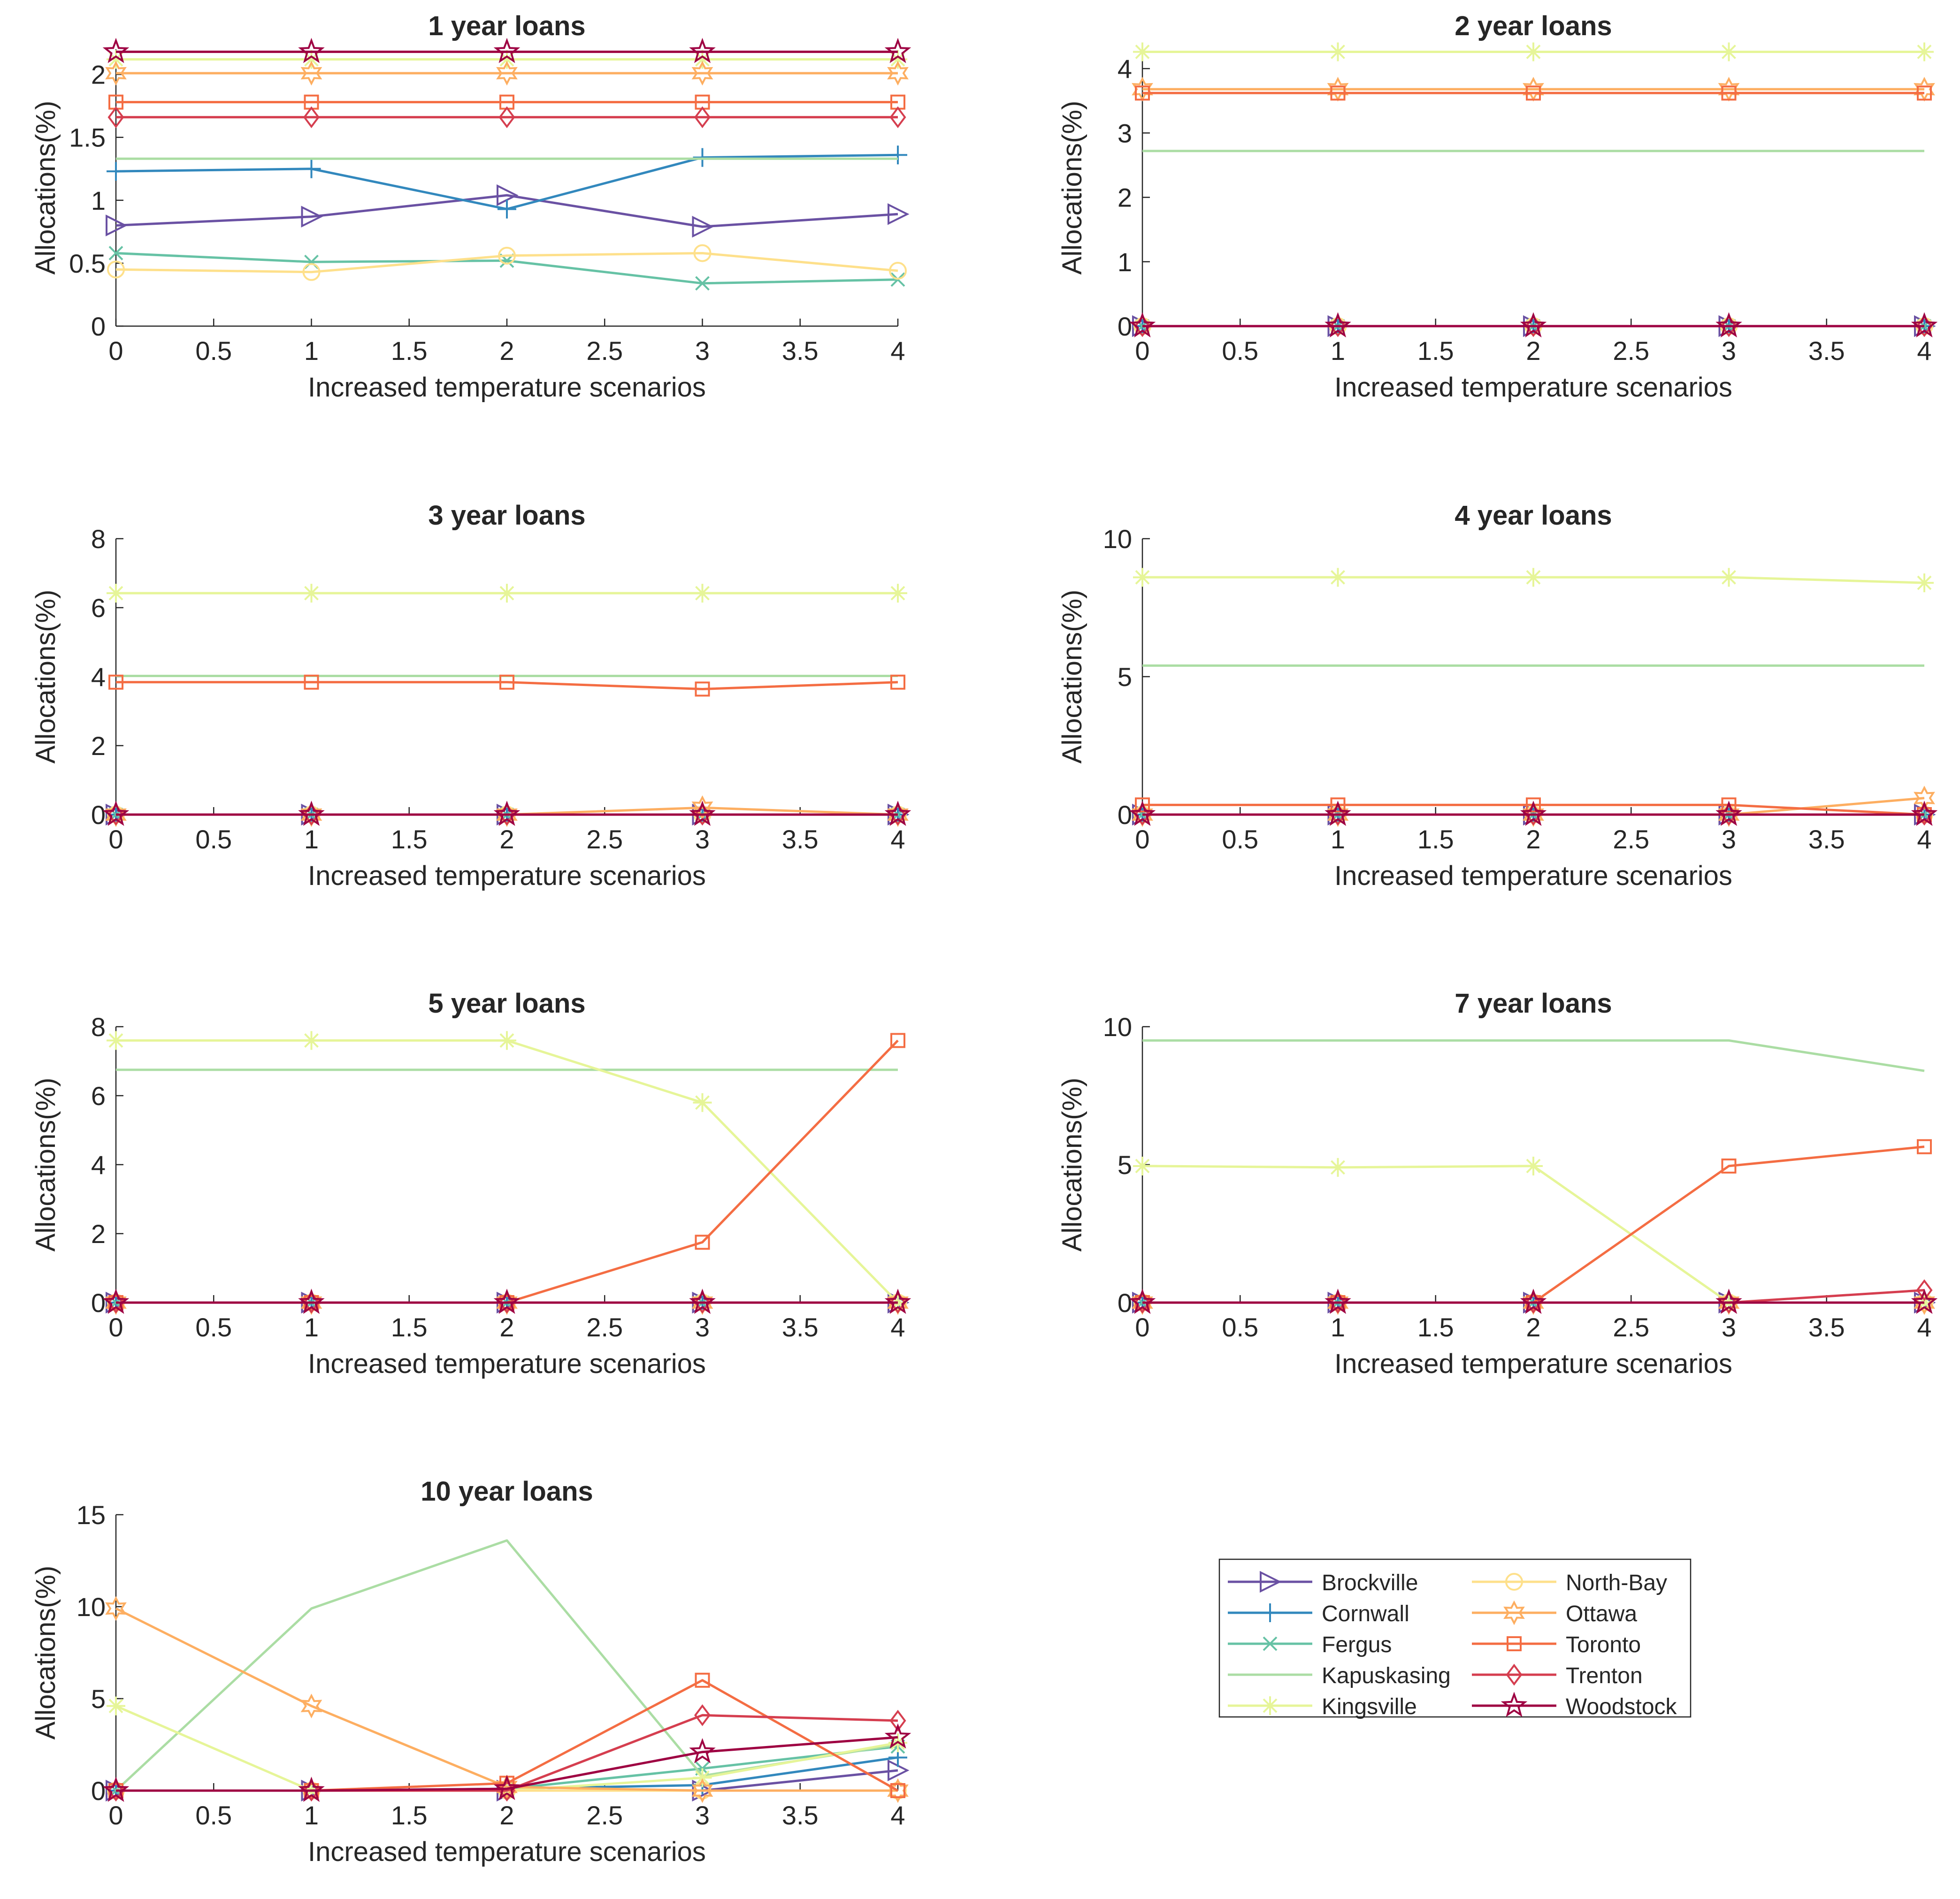 The image size is (1960, 1899). Describe the element at coordinates (1533, 1165) in the screenshot. I see `chart-6-series-kingsville-point` at that location.